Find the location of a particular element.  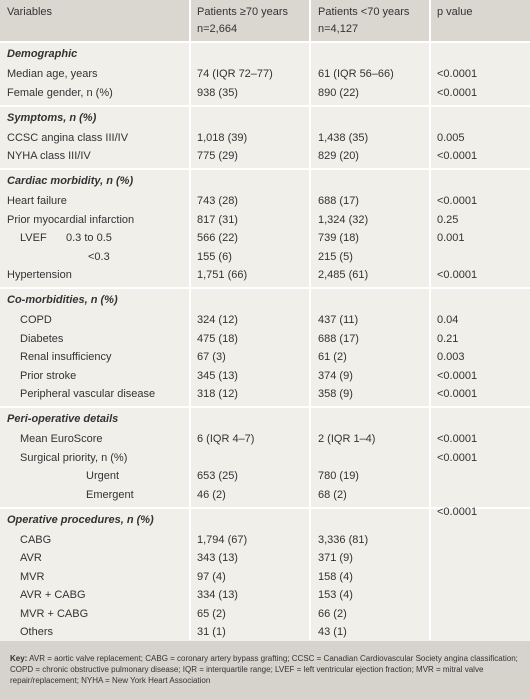

cell: 61 (IQR 56–66) is located at coordinates (356, 74).